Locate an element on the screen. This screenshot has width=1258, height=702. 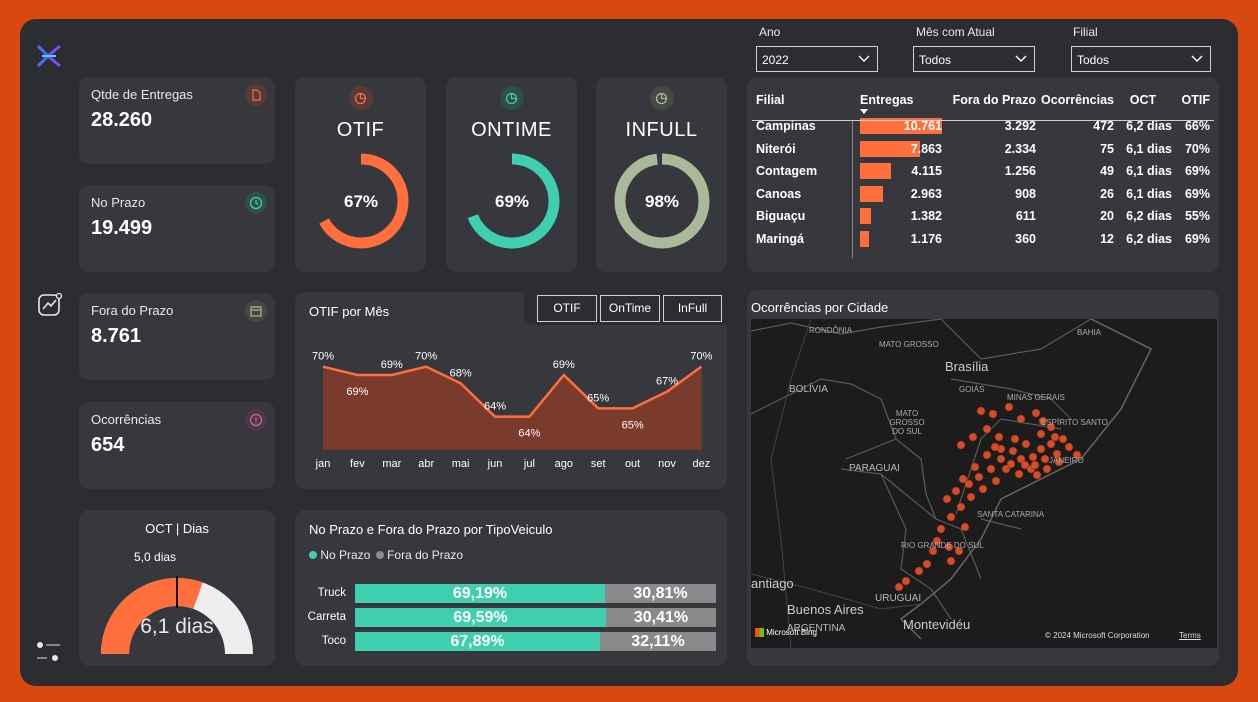
legend-fora-label: Fora do Prazo is located at coordinates (425, 555).